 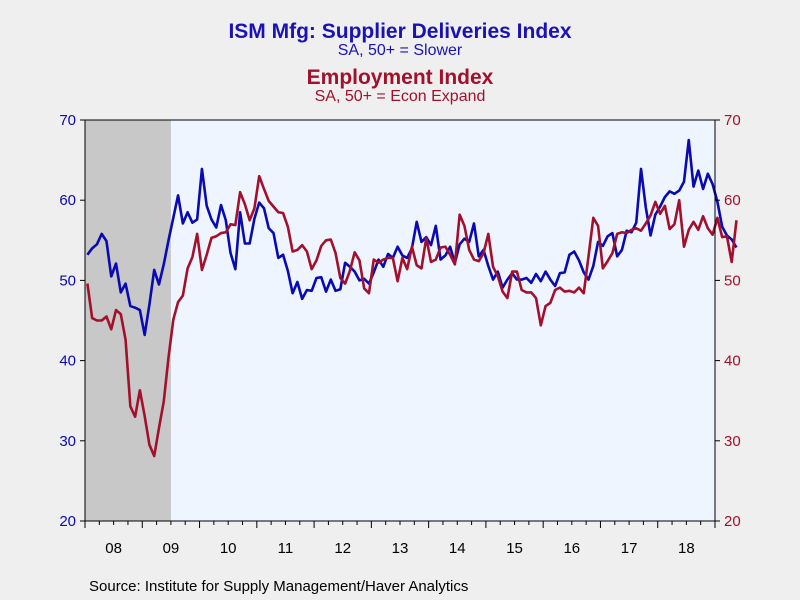 I want to click on y-tick-label-right: 20, so click(x=732, y=521).